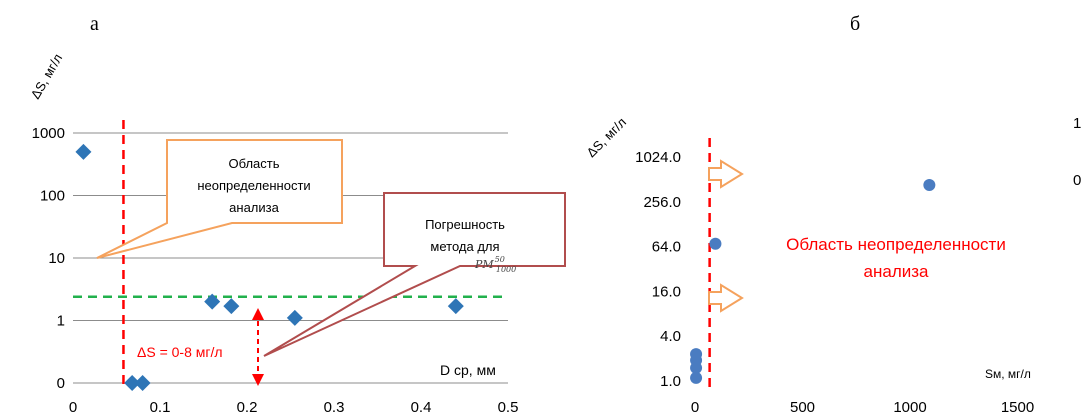 The width and height of the screenshot is (1084, 417). Describe the element at coordinates (897, 271) in the screenshot. I see `chart-b-region-label-line-2: анализа` at that location.